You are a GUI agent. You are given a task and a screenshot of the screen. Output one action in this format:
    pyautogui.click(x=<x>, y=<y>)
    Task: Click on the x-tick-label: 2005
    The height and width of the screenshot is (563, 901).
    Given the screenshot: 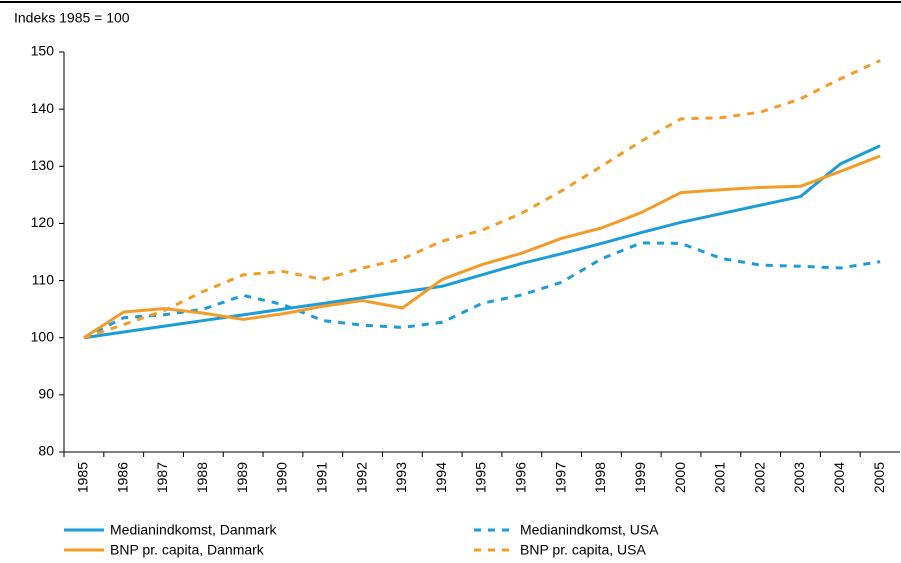 What is the action you would take?
    pyautogui.click(x=879, y=477)
    